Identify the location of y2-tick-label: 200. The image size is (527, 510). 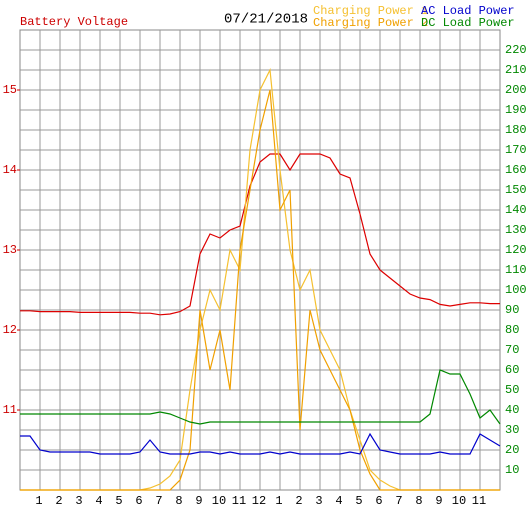
(516, 90).